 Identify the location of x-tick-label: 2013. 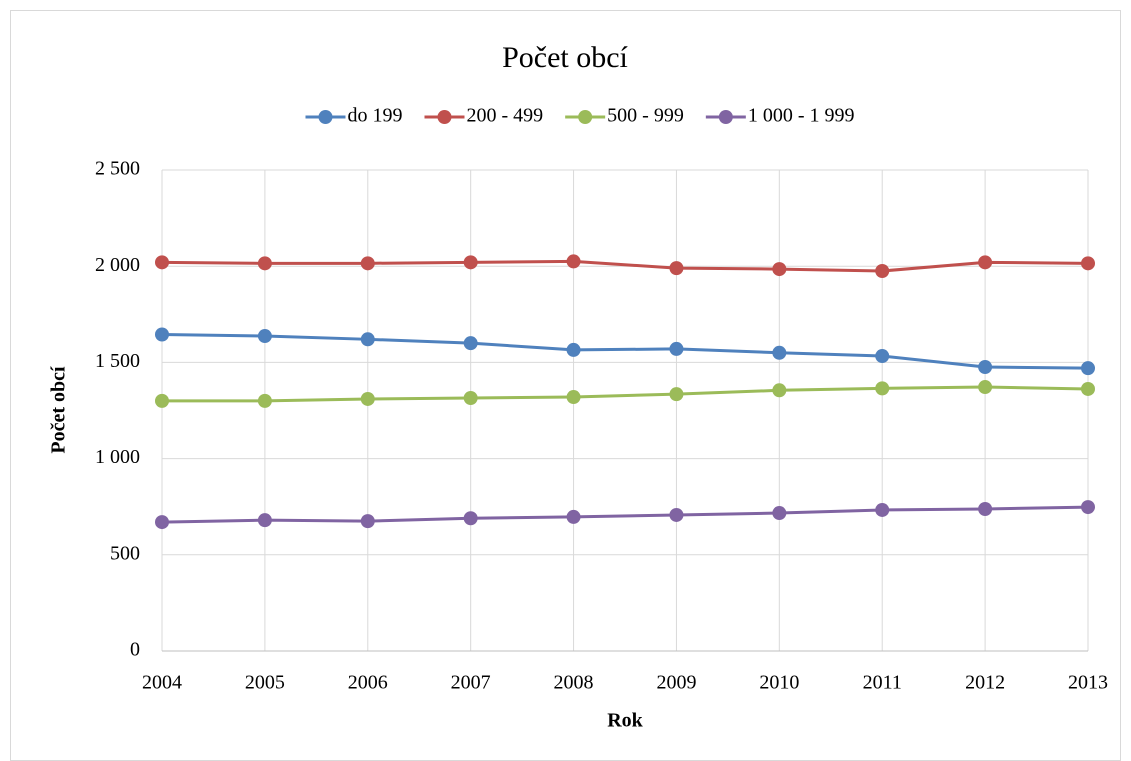
(1088, 683).